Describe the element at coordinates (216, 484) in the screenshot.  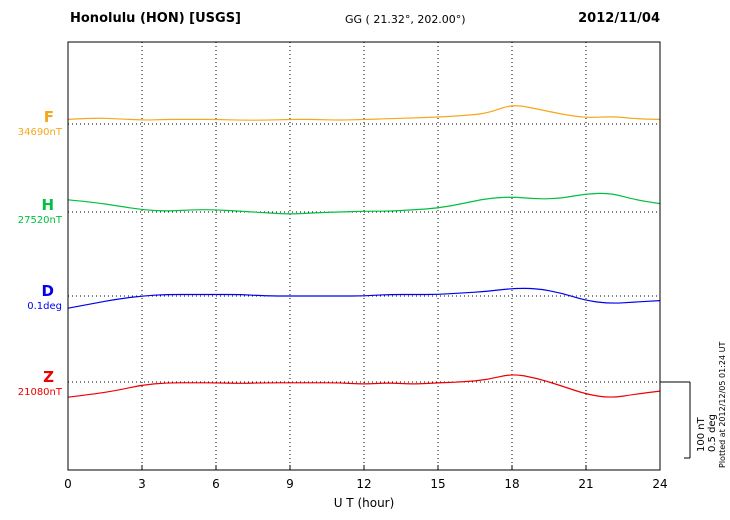
I see `x-tick-label: 6` at that location.